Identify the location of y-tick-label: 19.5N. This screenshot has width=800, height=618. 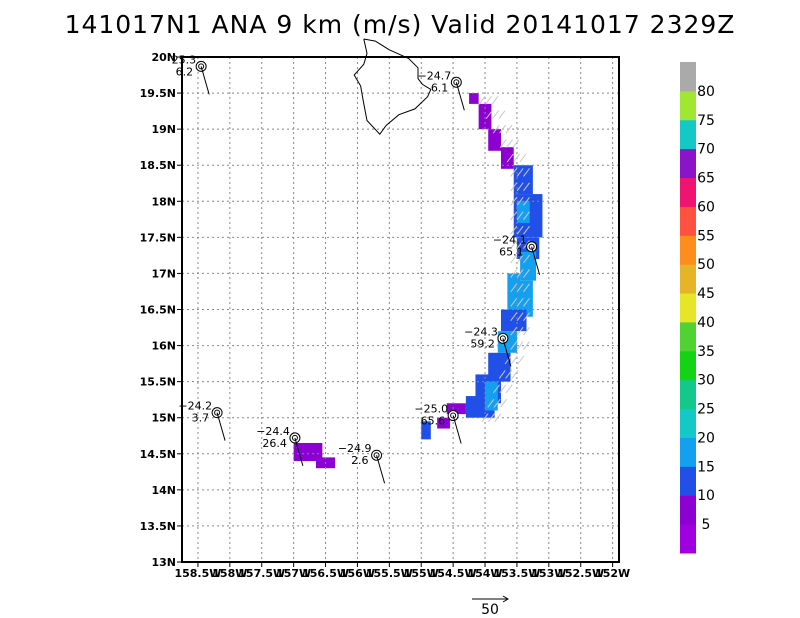
(158, 93).